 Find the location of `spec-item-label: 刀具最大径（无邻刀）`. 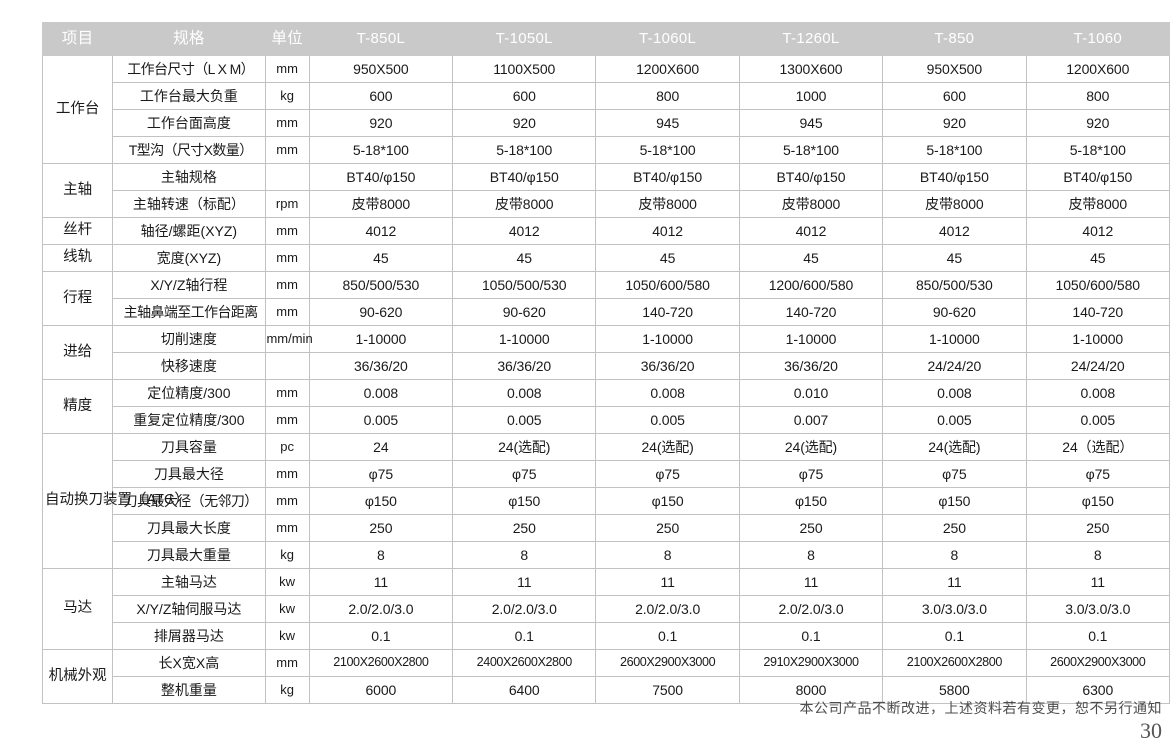

spec-item-label: 刀具最大径（无邻刀） is located at coordinates (189, 501).